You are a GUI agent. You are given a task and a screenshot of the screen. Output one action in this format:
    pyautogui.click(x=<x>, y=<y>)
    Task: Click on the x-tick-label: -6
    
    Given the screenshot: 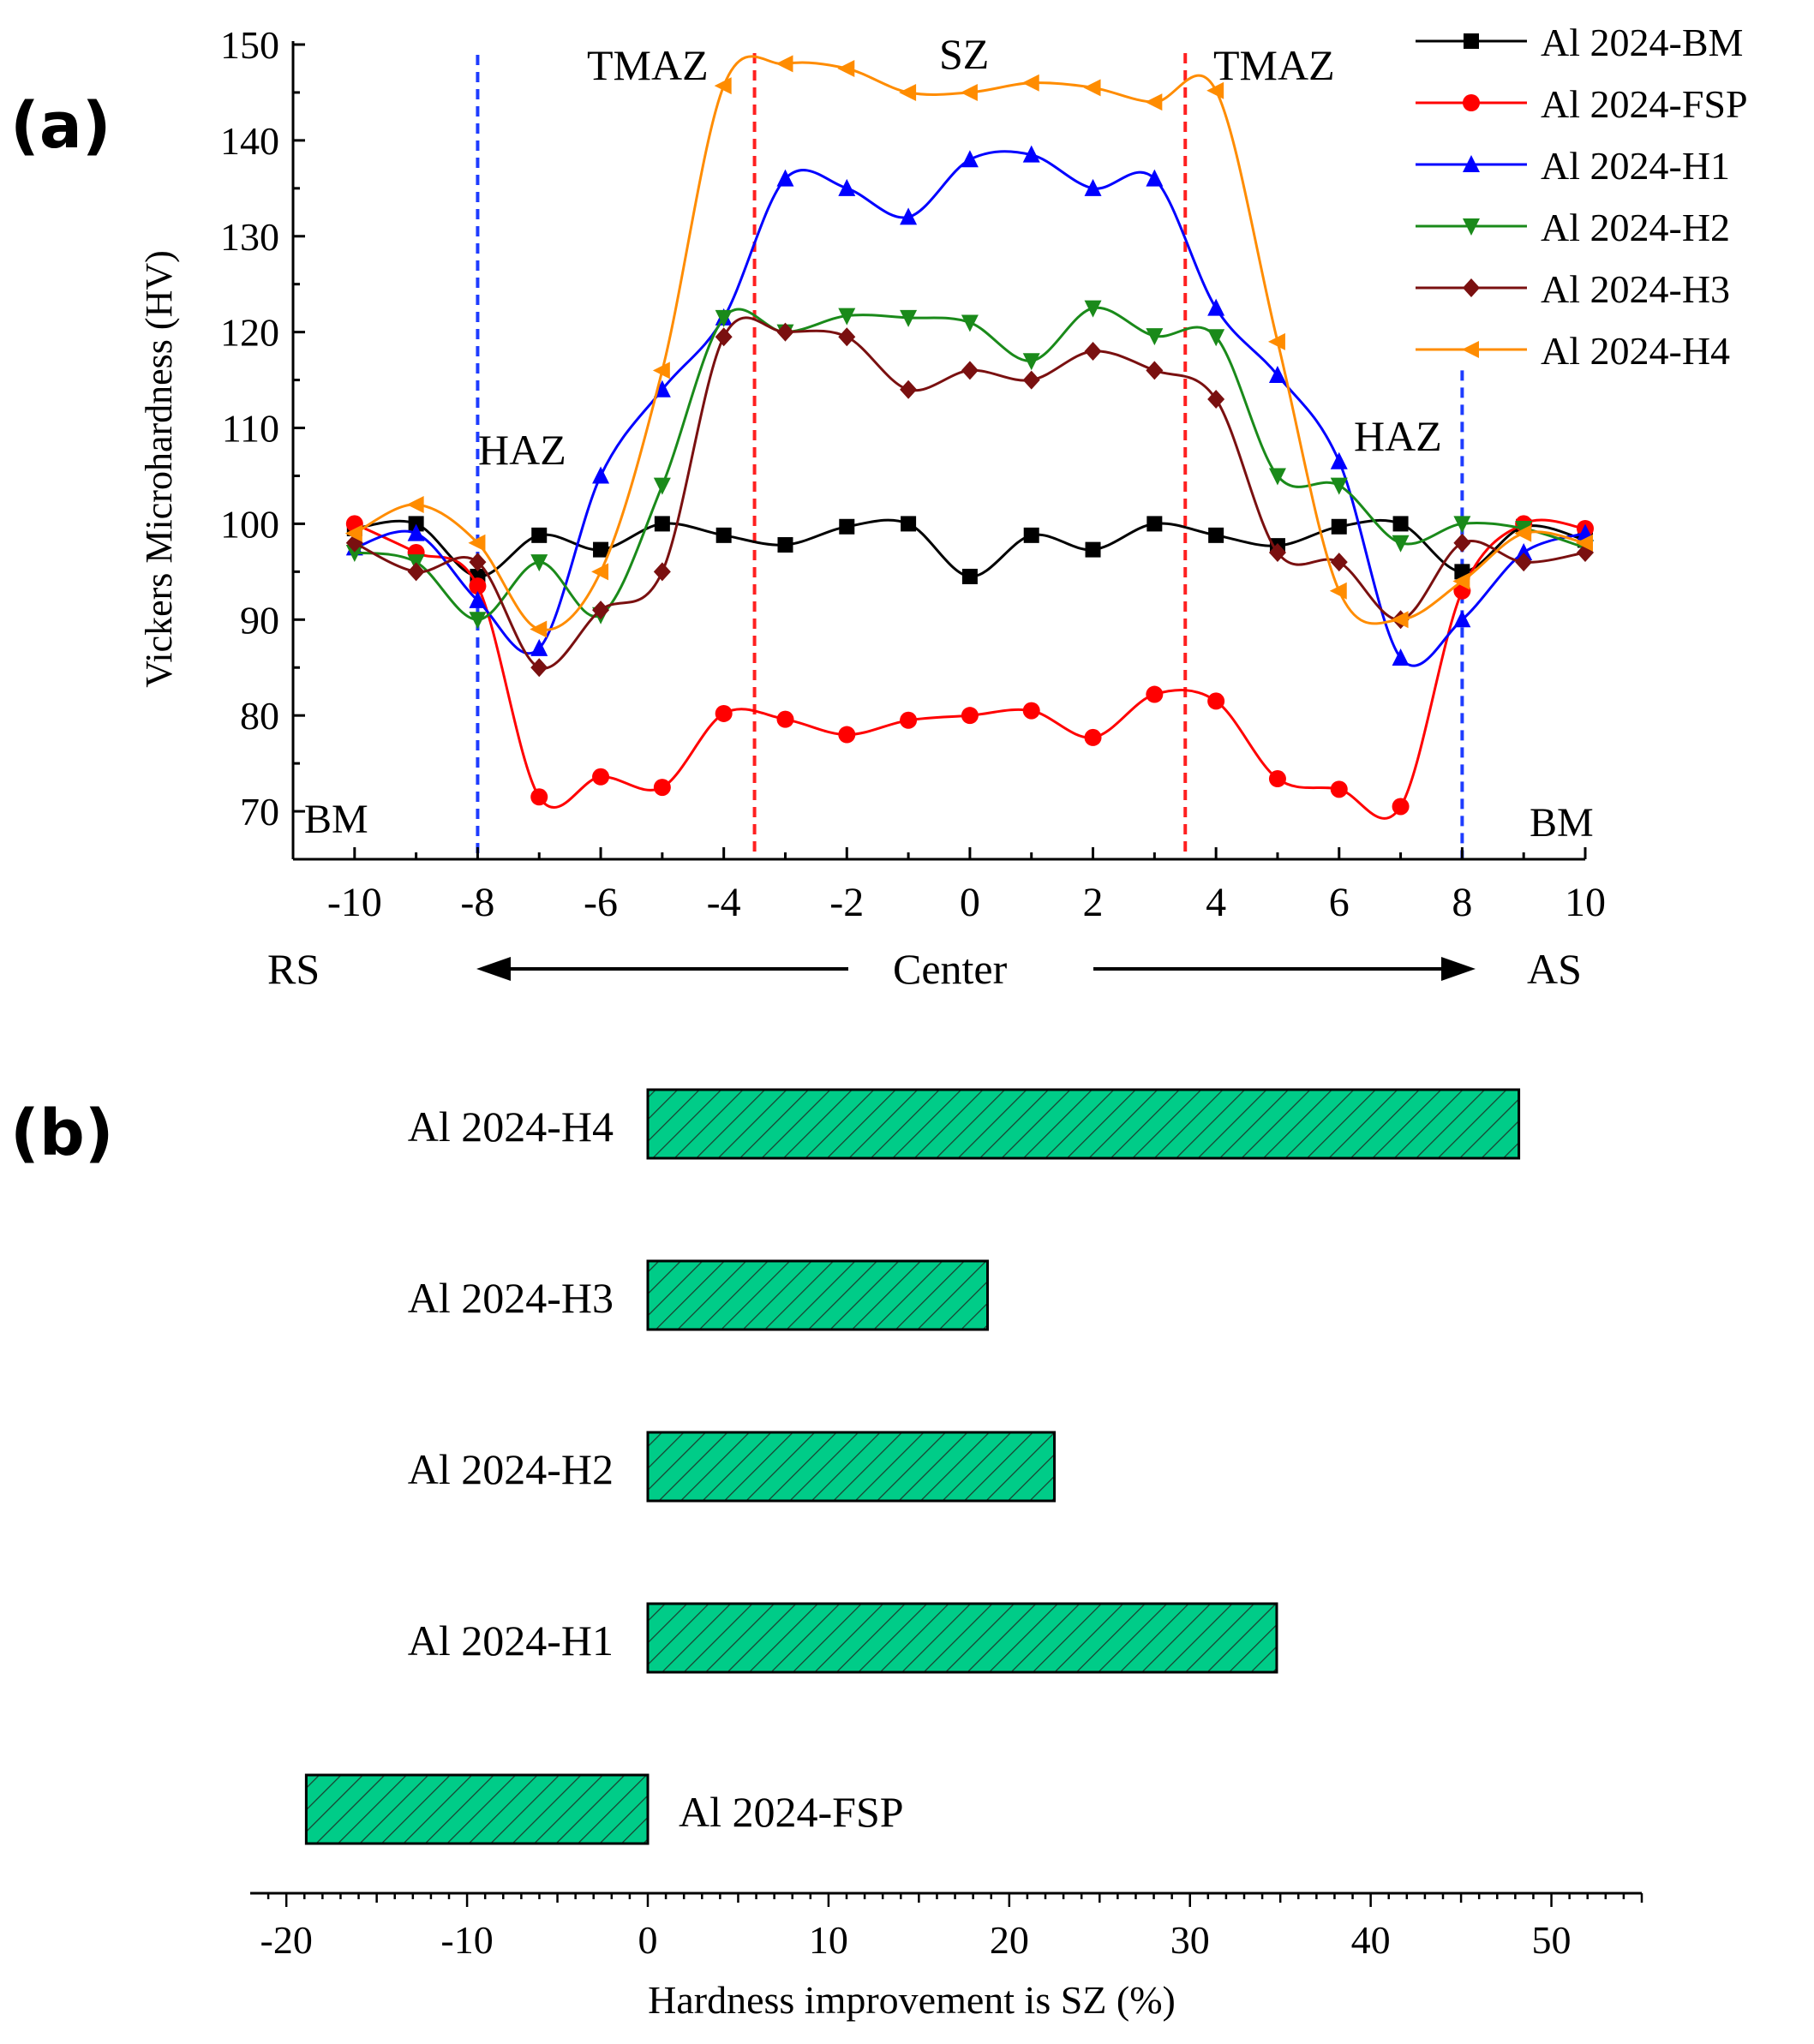 What is the action you would take?
    pyautogui.click(x=601, y=902)
    